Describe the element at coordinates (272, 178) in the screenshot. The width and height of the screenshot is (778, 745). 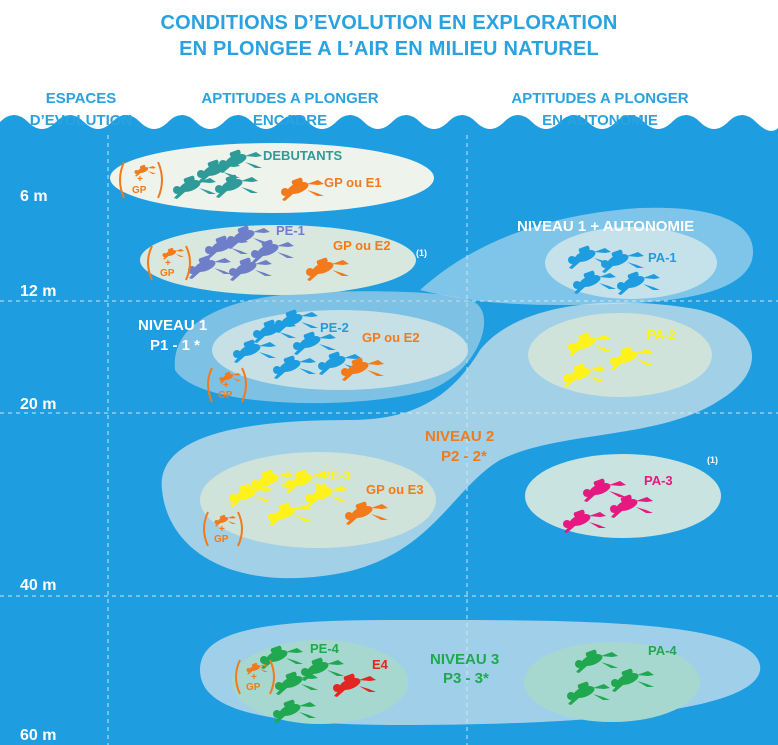
I see `zone-debutants` at that location.